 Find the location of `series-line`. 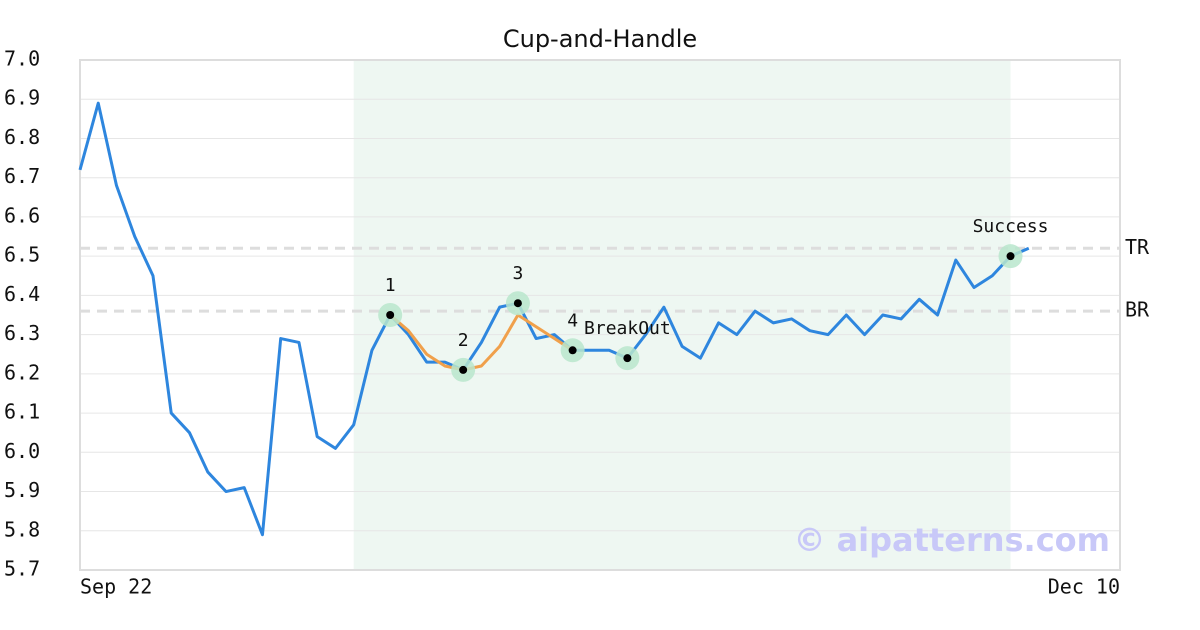

series-line is located at coordinates (481, 342).